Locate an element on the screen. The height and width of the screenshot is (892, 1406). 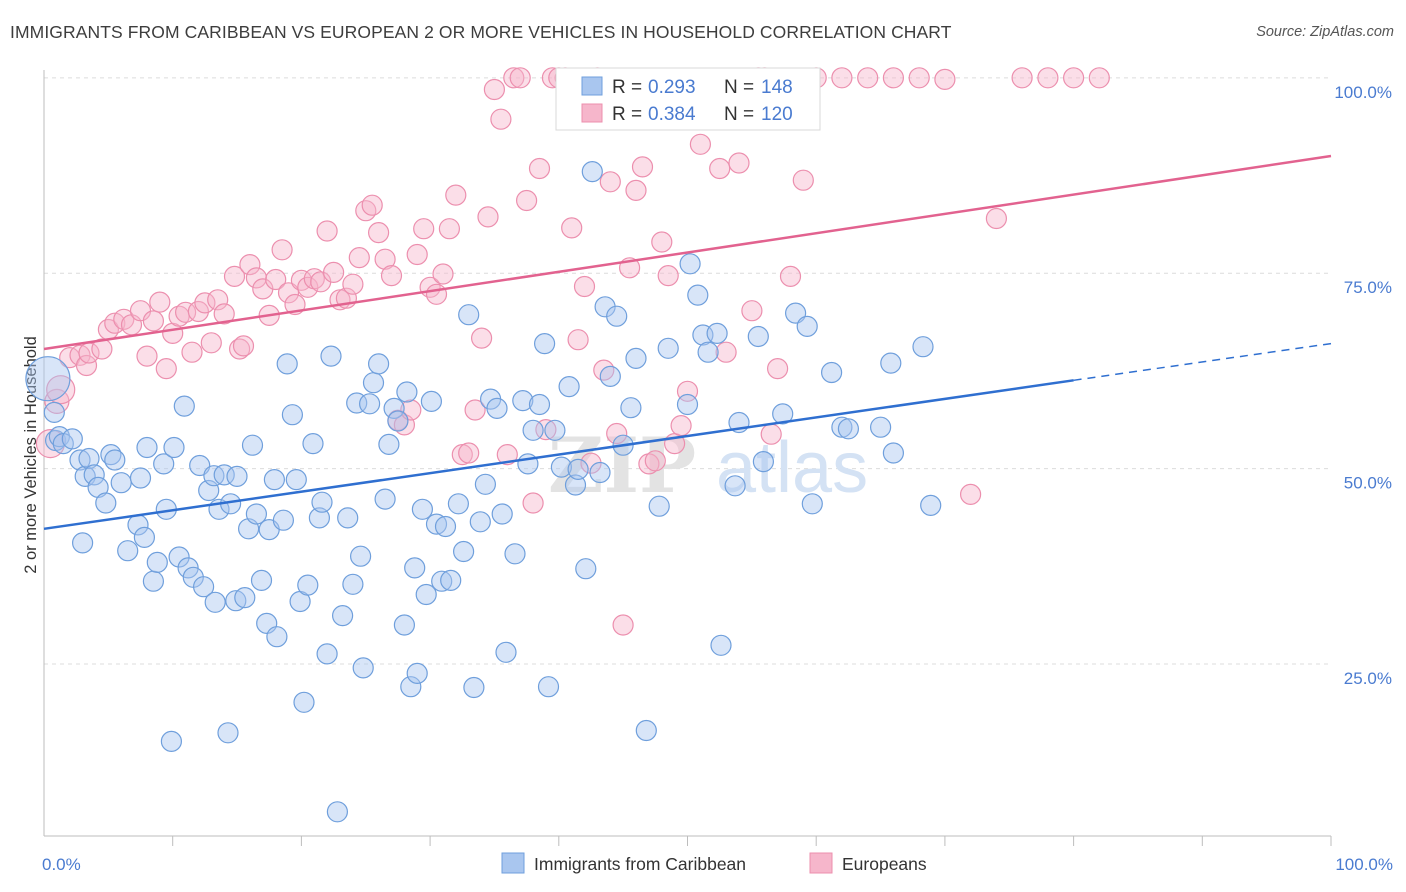
stats-swatch-caribbean is located at coordinates (592, 86).